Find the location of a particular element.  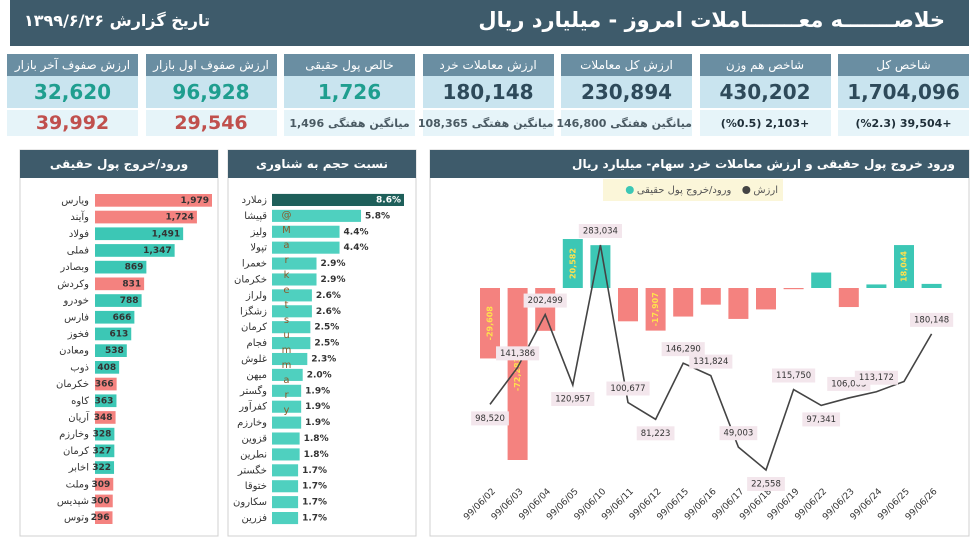

bar-value-label: -29,608 is located at coordinates (490, 323).